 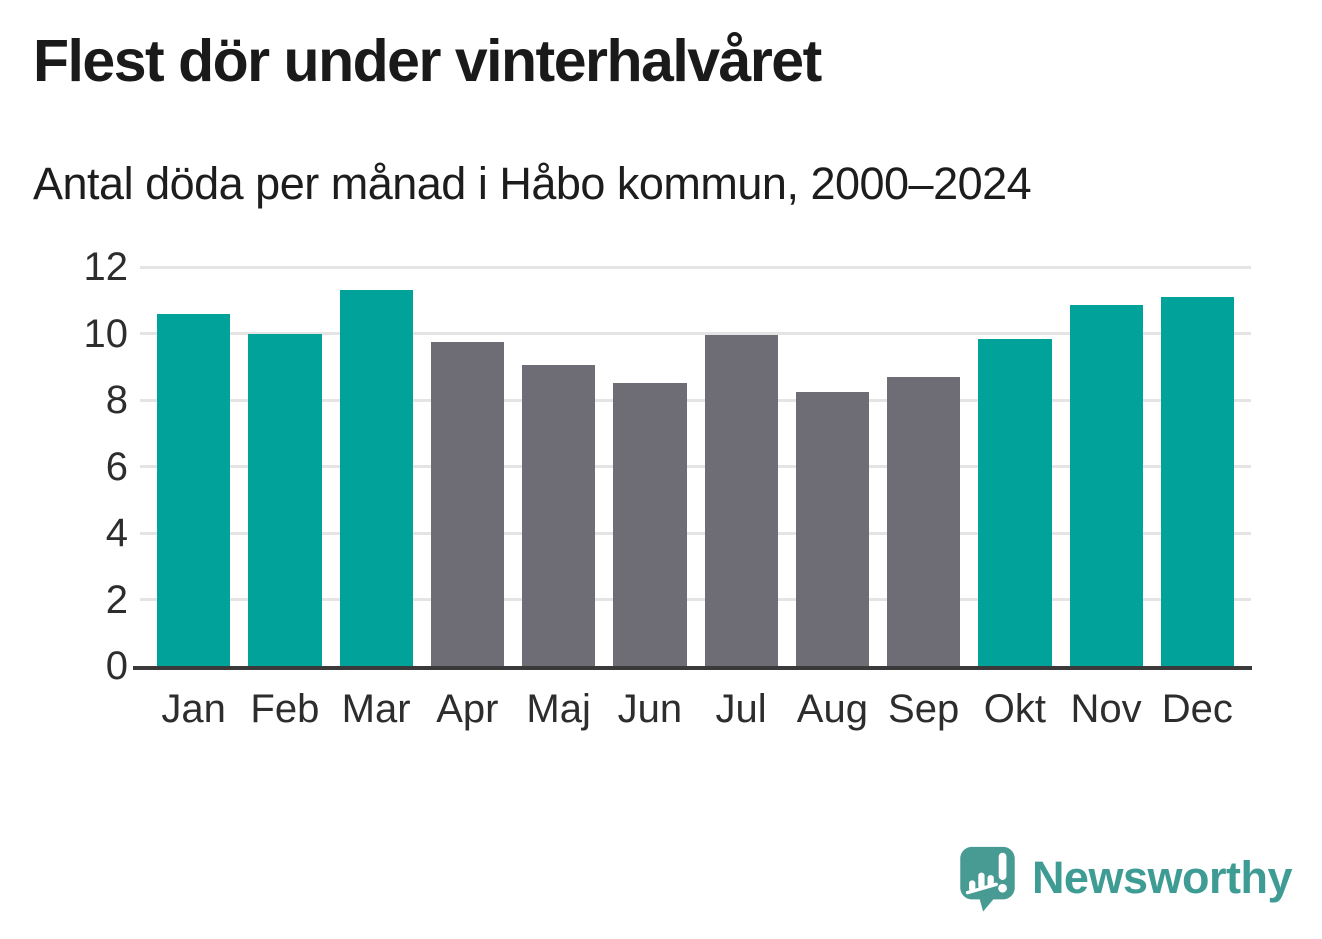 What do you see at coordinates (1106, 485) in the screenshot?
I see `bar-nov` at bounding box center [1106, 485].